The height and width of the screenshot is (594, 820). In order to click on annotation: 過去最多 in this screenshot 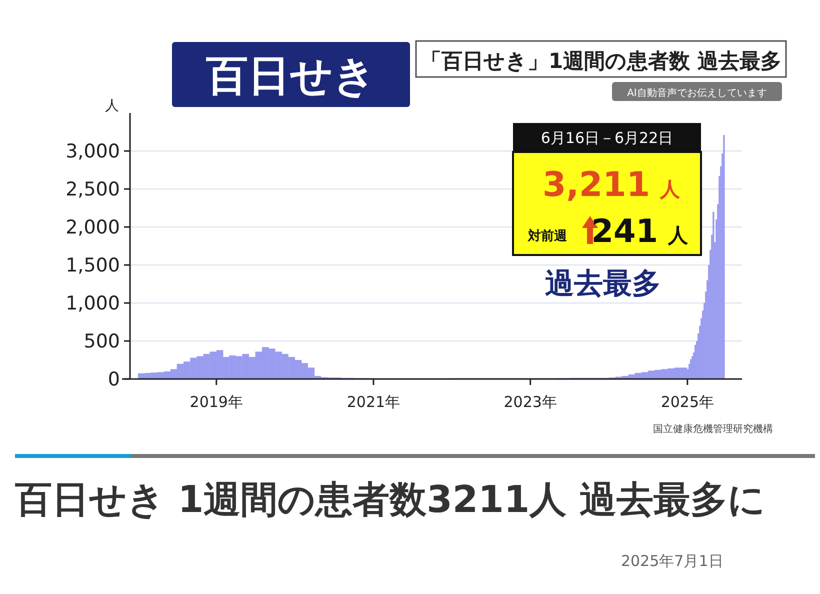, I will do `click(603, 283)`.